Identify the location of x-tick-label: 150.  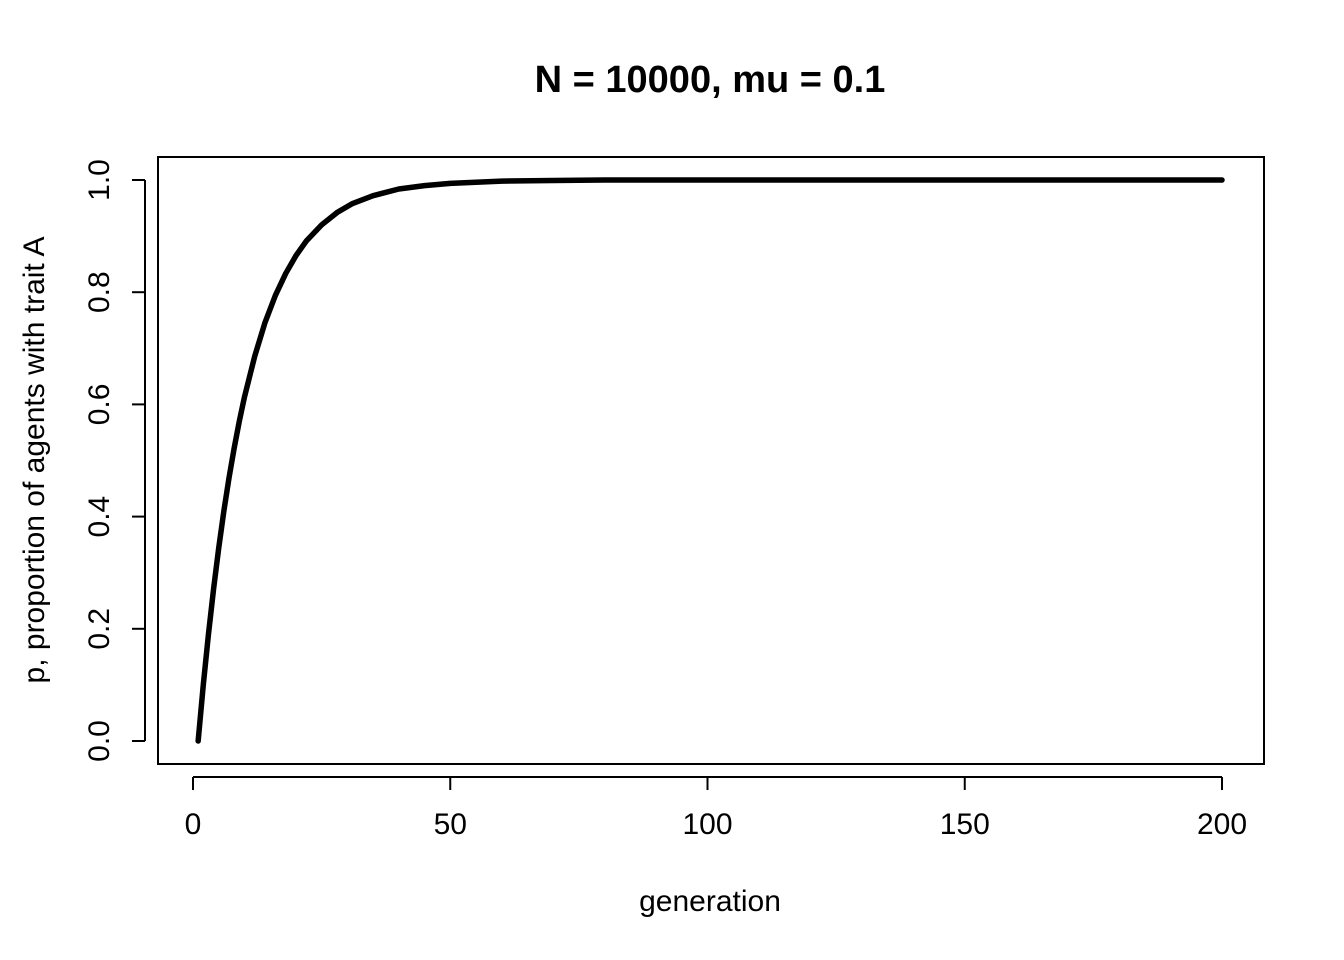
(965, 824).